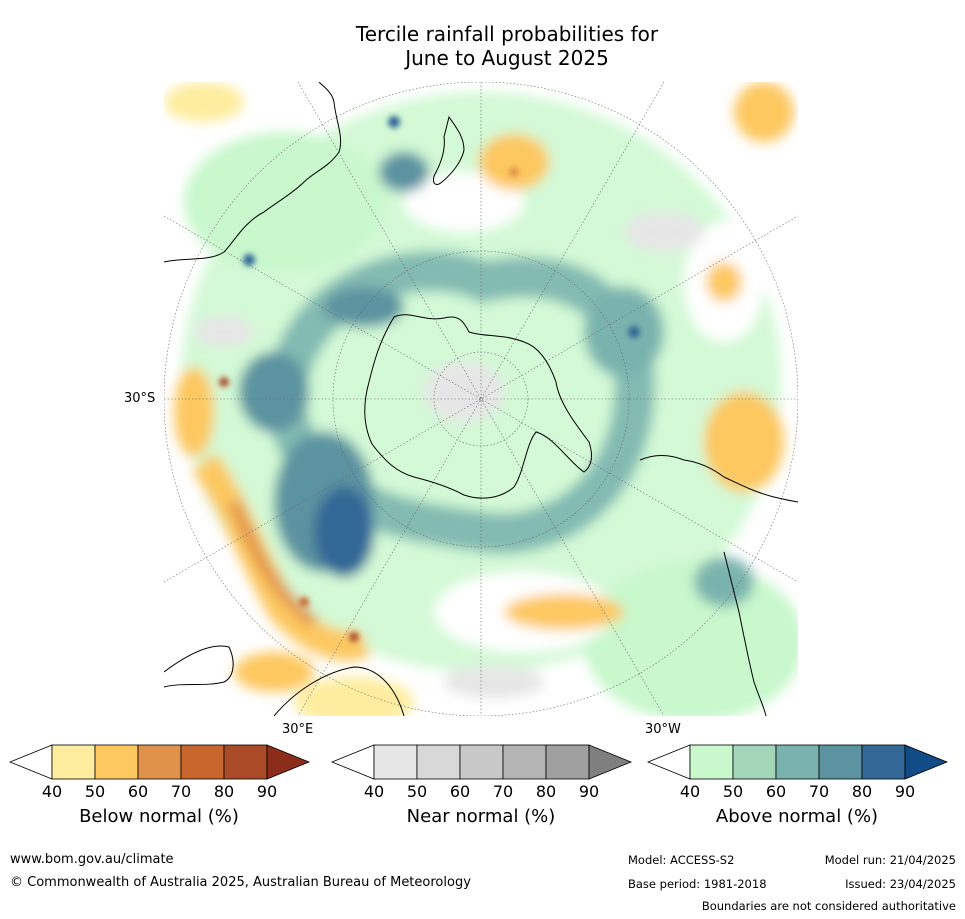 The image size is (965, 919). Describe the element at coordinates (797, 762) in the screenshot. I see `colorbar-above-normal` at that location.